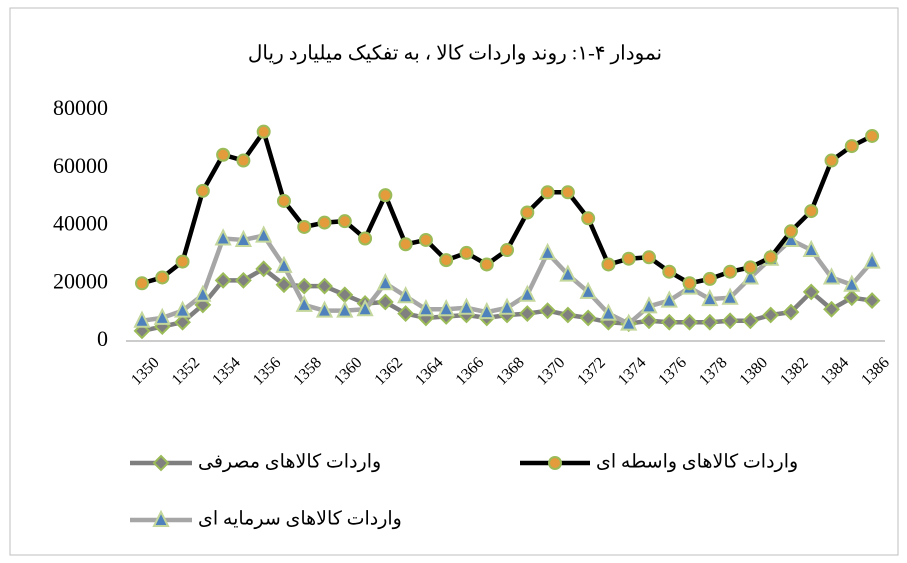 The width and height of the screenshot is (907, 563). What do you see at coordinates (300, 518) in the screenshot?
I see `legend-label: واردات کالاهای سرمایه ای` at bounding box center [300, 518].